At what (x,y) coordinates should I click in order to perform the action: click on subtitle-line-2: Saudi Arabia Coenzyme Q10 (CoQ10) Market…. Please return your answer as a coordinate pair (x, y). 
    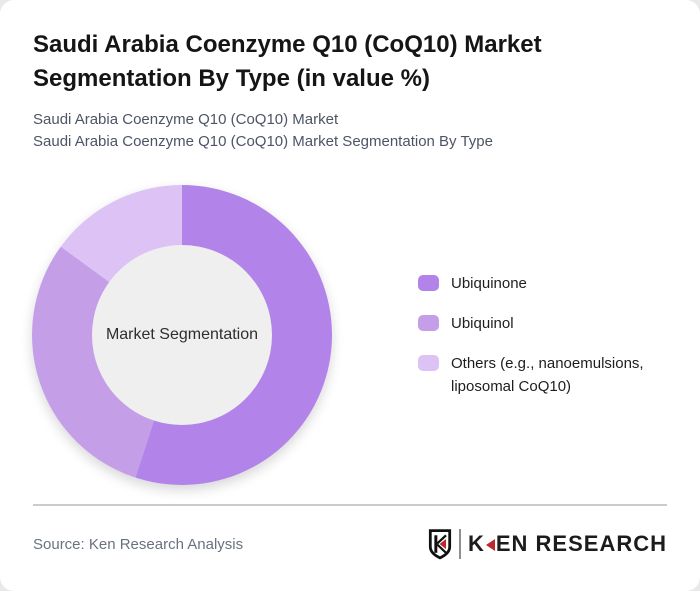
    Looking at the image, I should click on (263, 141).